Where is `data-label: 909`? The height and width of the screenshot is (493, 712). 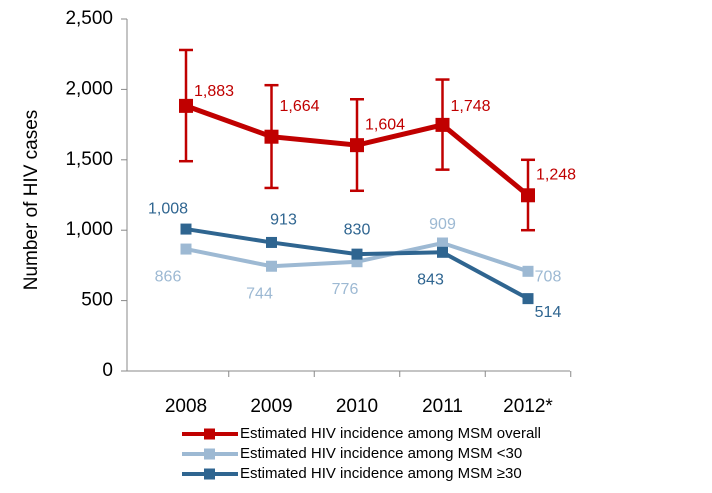 data-label: 909 is located at coordinates (442, 224).